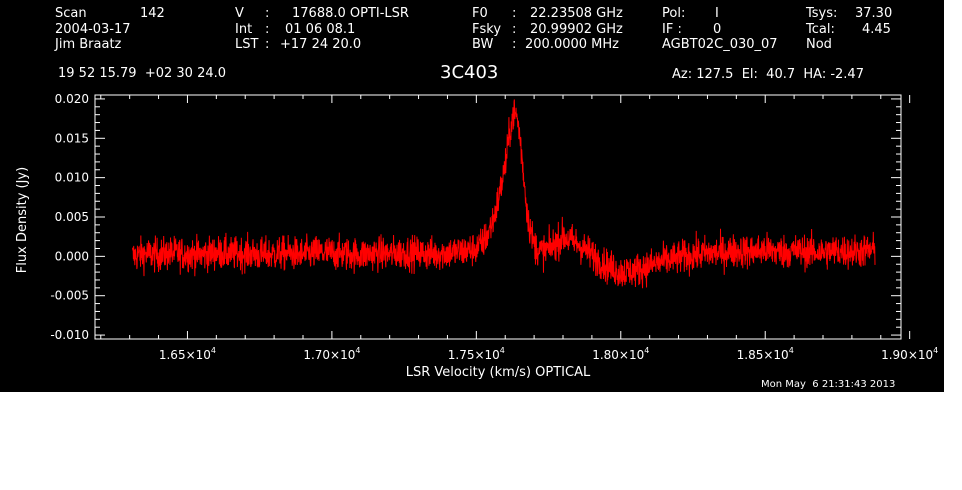 This screenshot has width=962, height=490. What do you see at coordinates (576, 13) in the screenshot?
I see `f0-value: 22.23508 GHz` at bounding box center [576, 13].